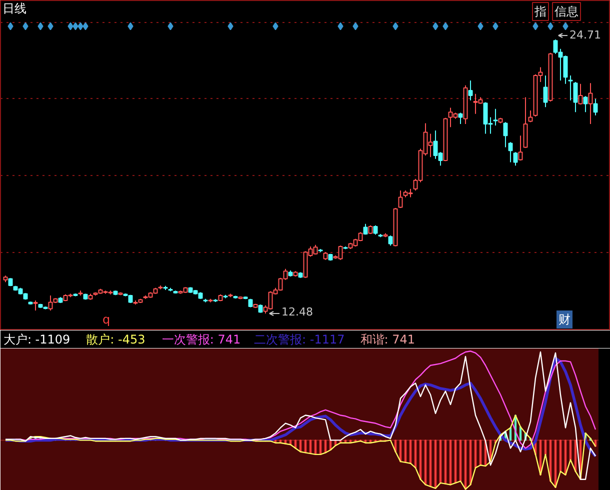 Image resolution: width=610 pixels, height=490 pixels. What do you see at coordinates (14, 9) in the screenshot?
I see `chart-title: 日线` at bounding box center [14, 9].